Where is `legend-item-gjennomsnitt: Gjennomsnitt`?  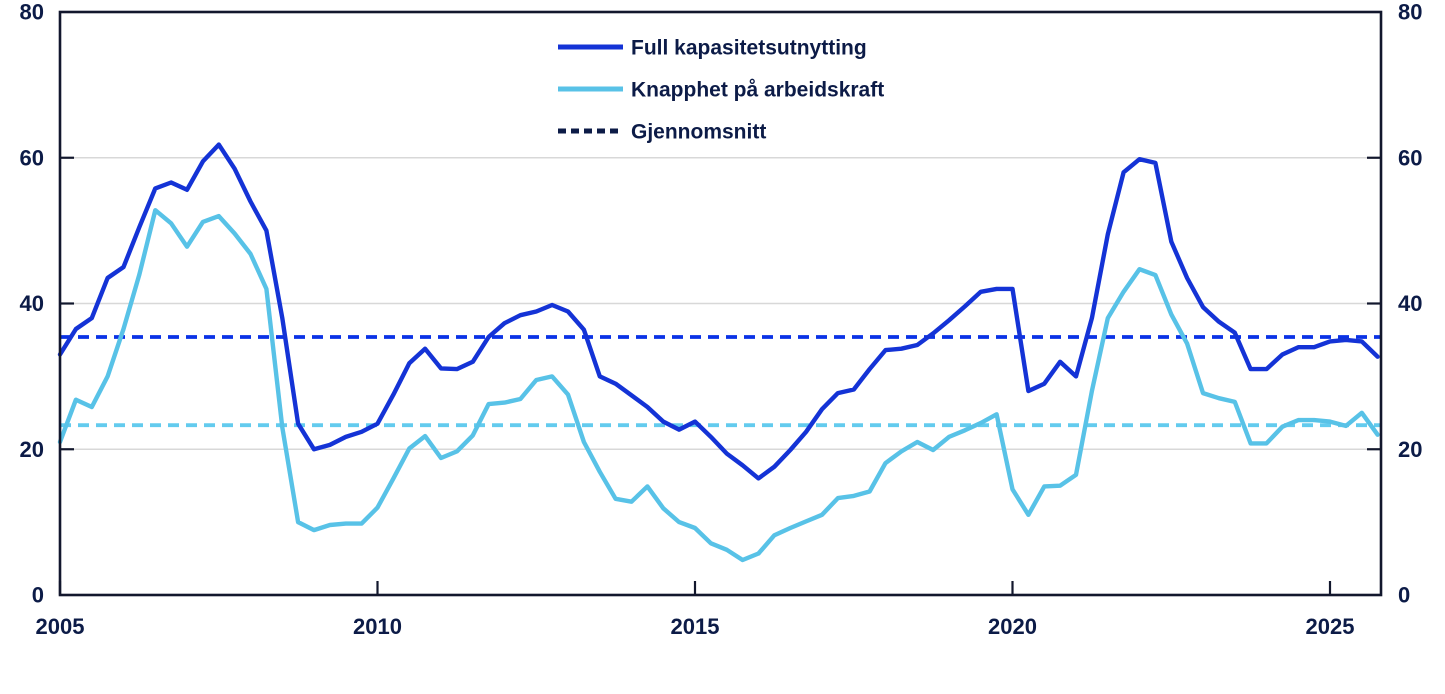 legend-item-gjennomsnitt: Gjennomsnitt is located at coordinates (662, 132).